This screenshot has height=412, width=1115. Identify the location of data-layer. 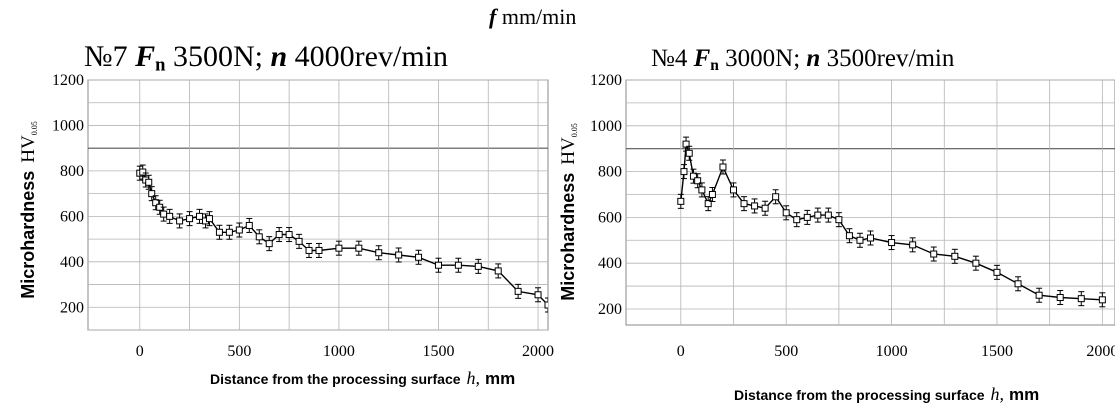
(342, 238).